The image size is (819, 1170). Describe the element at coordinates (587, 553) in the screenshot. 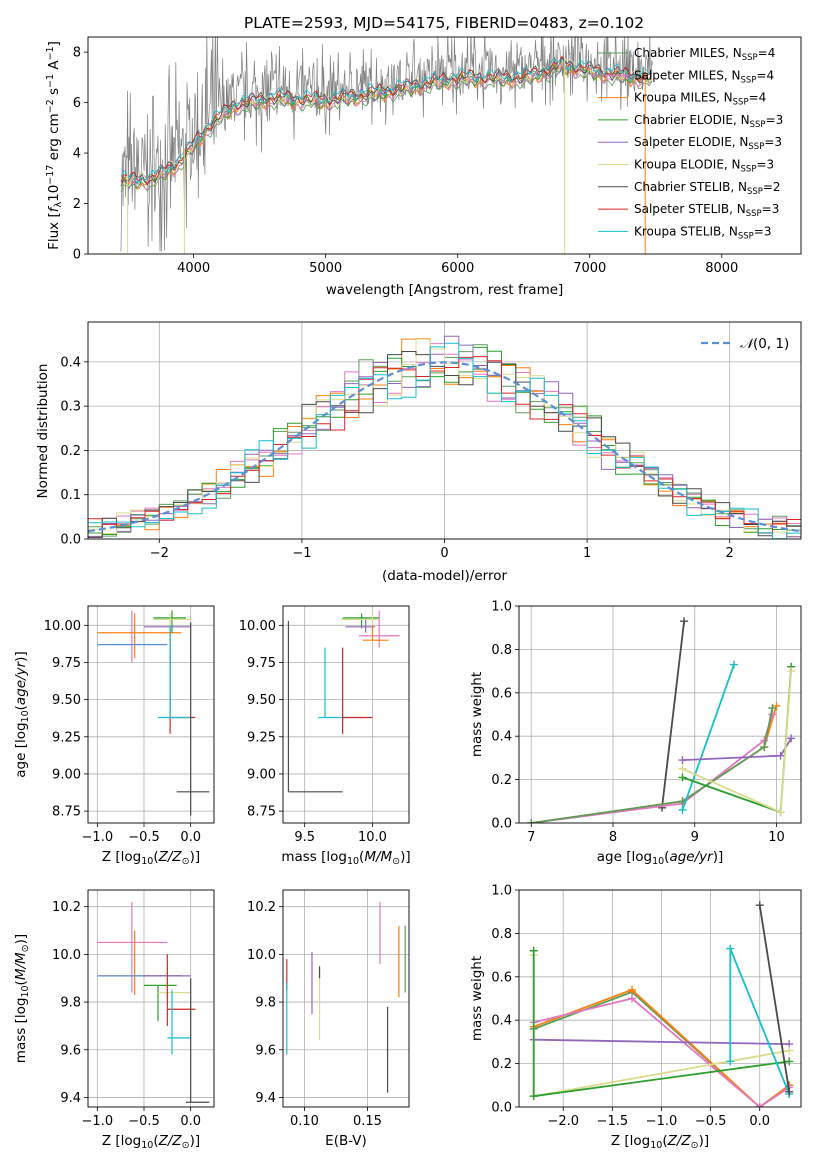

I see `x-tick-label: 1` at that location.